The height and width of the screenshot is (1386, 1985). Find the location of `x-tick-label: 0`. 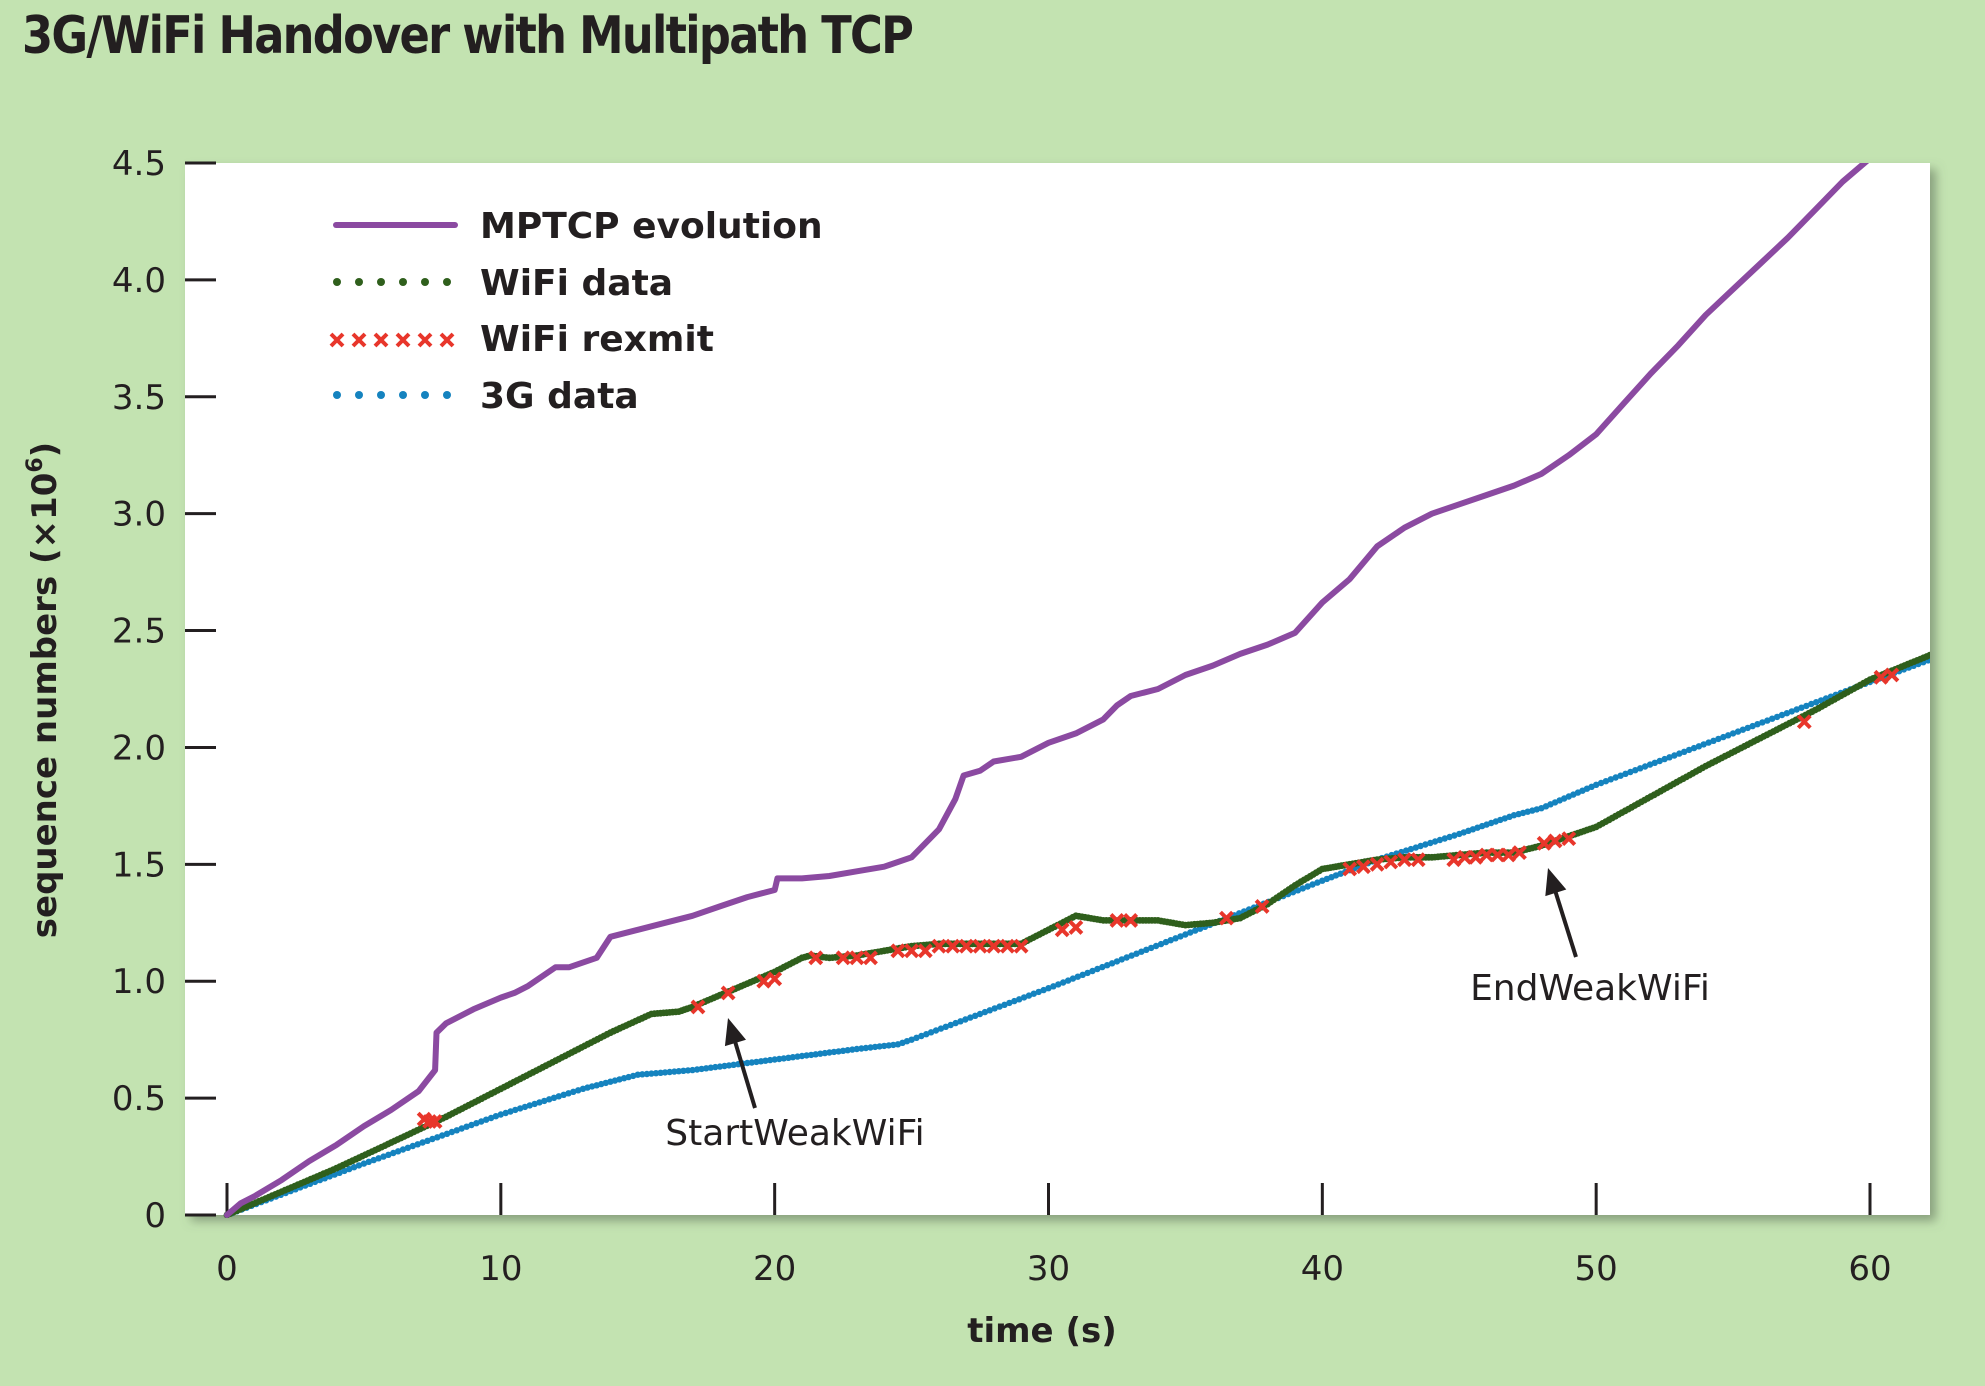

x-tick-label: 0 is located at coordinates (227, 1269).